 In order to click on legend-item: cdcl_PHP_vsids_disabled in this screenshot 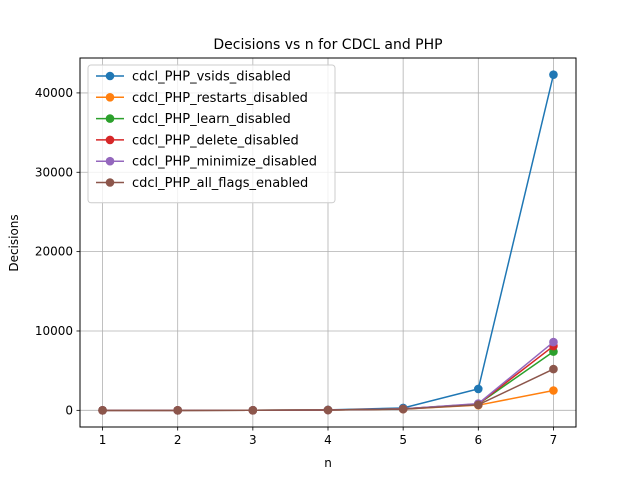, I will do `click(193, 77)`.